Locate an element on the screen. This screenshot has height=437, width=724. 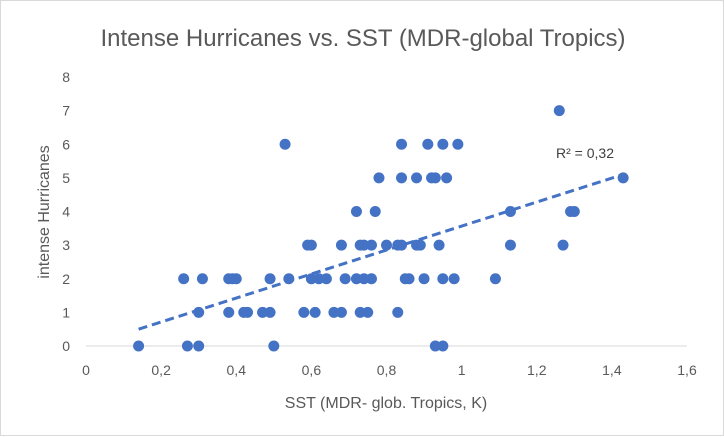
y-axis-ticks: 0 1 2 3 4 5 6 7 8 is located at coordinates (66, 211).